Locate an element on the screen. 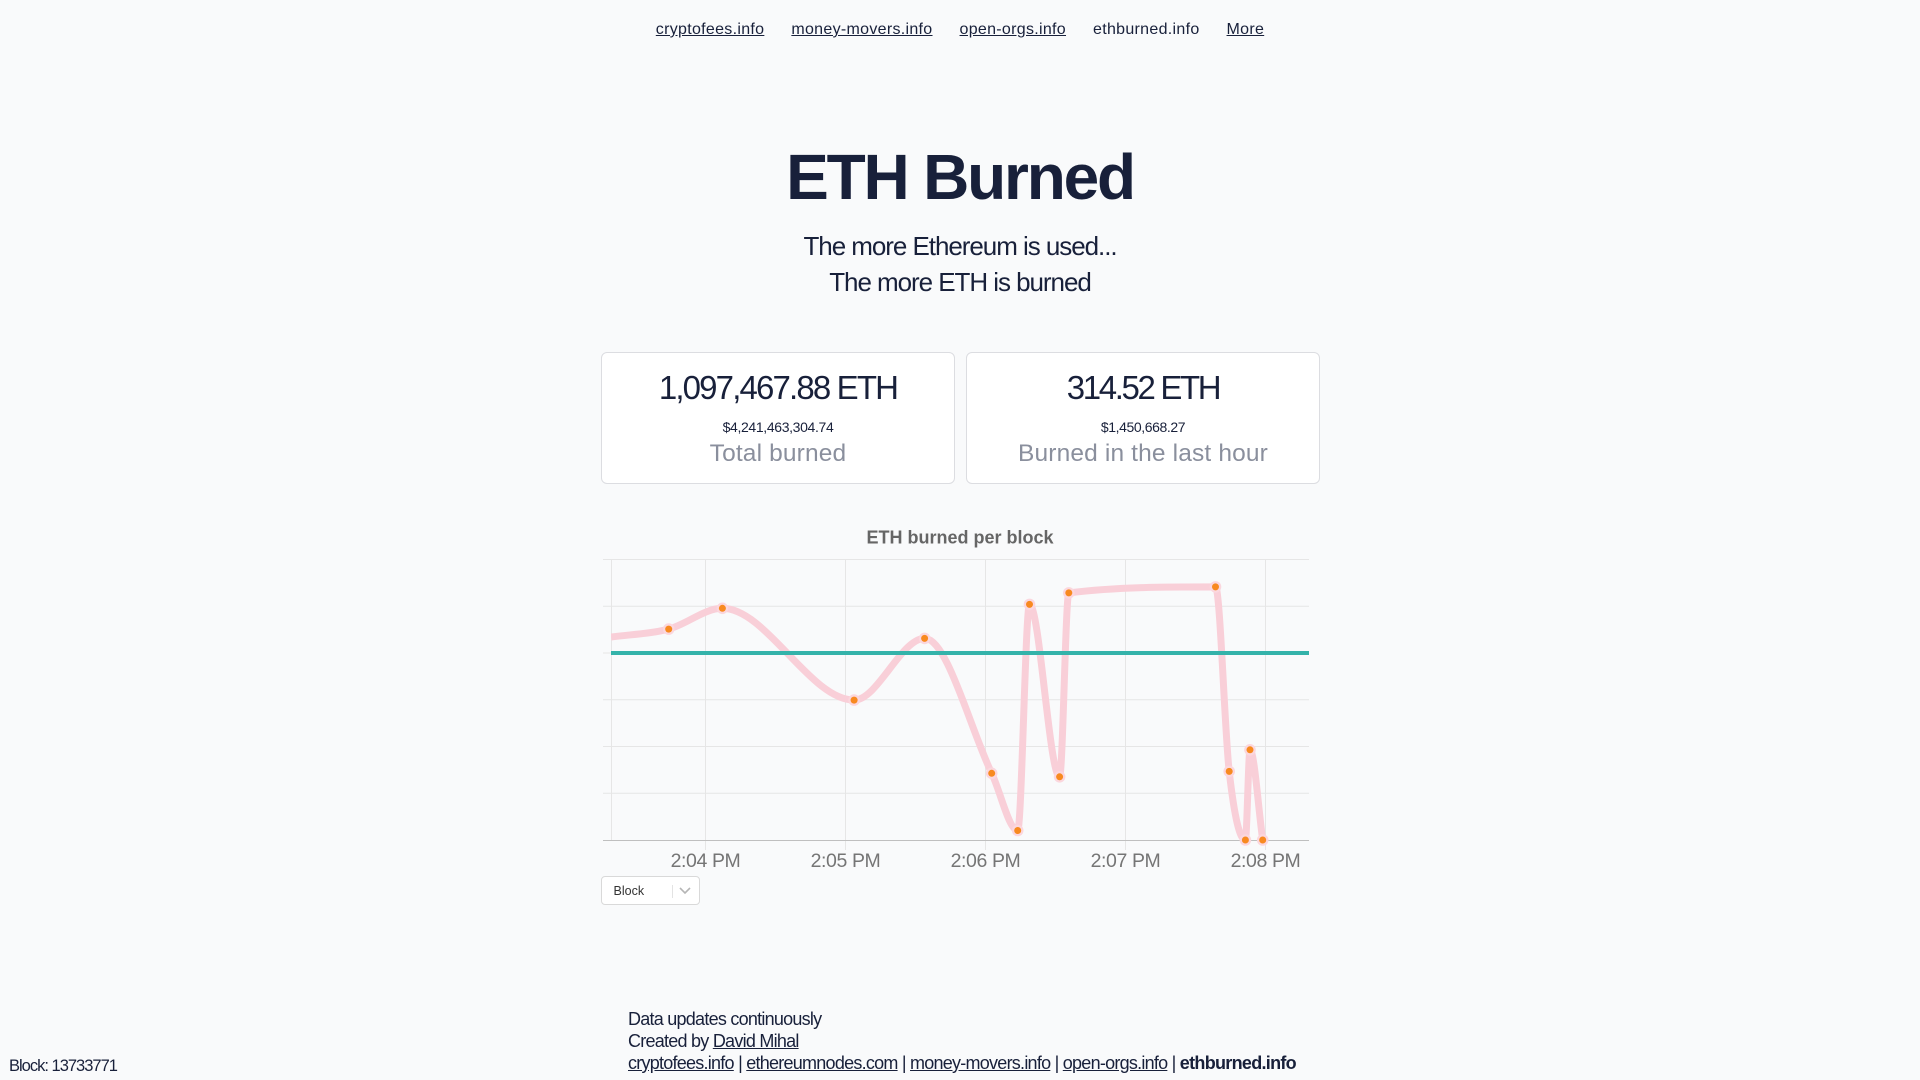 This screenshot has height=1080, width=1920. svg-text: ETH burned per block is located at coordinates (960, 538).